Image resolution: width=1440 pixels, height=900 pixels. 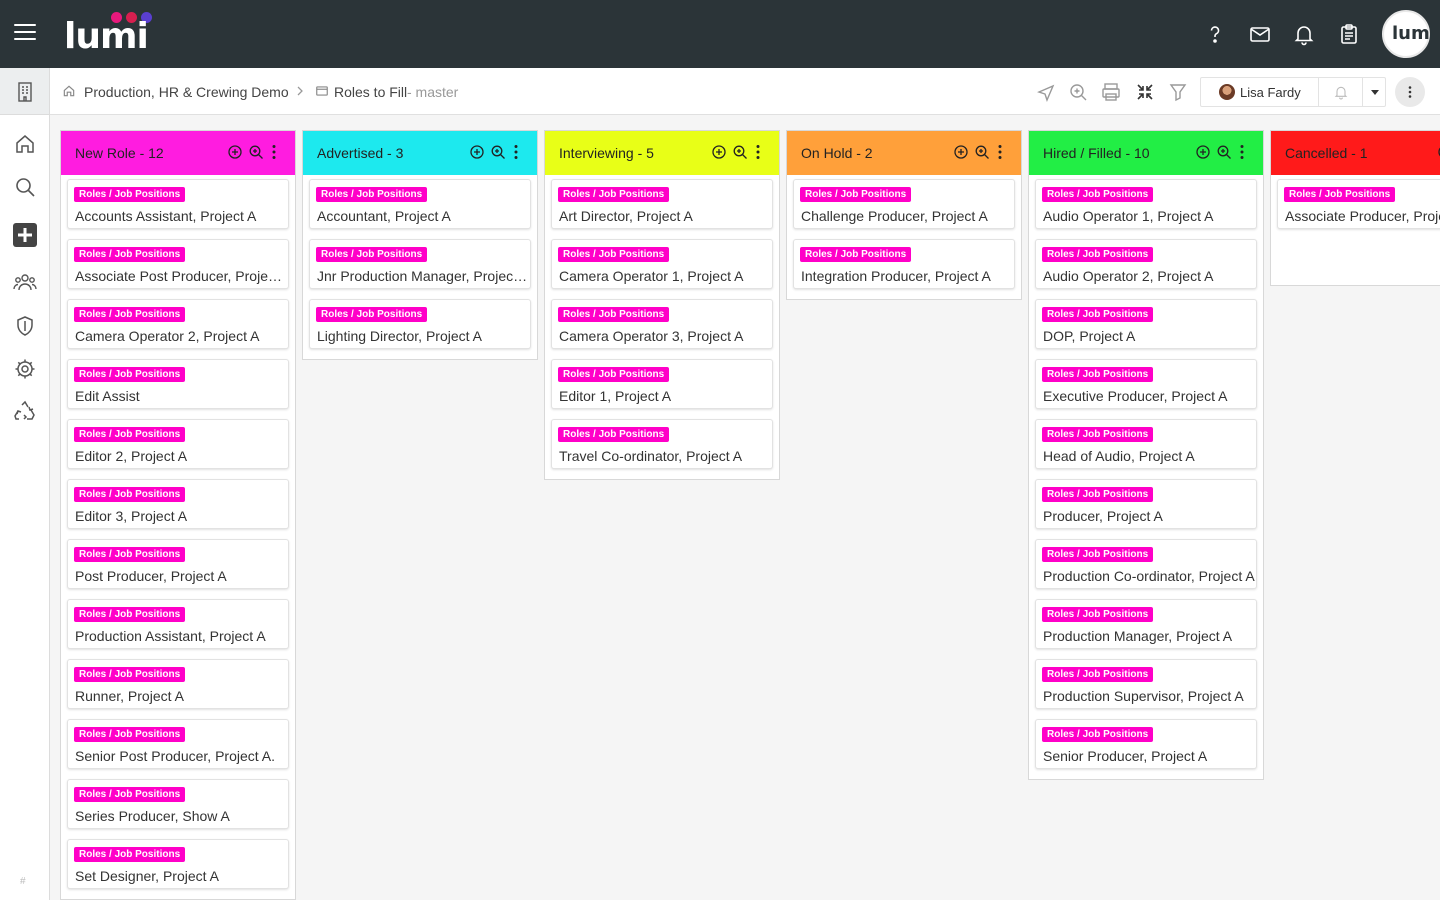 What do you see at coordinates (1078, 92) in the screenshot?
I see `zoom-icon` at bounding box center [1078, 92].